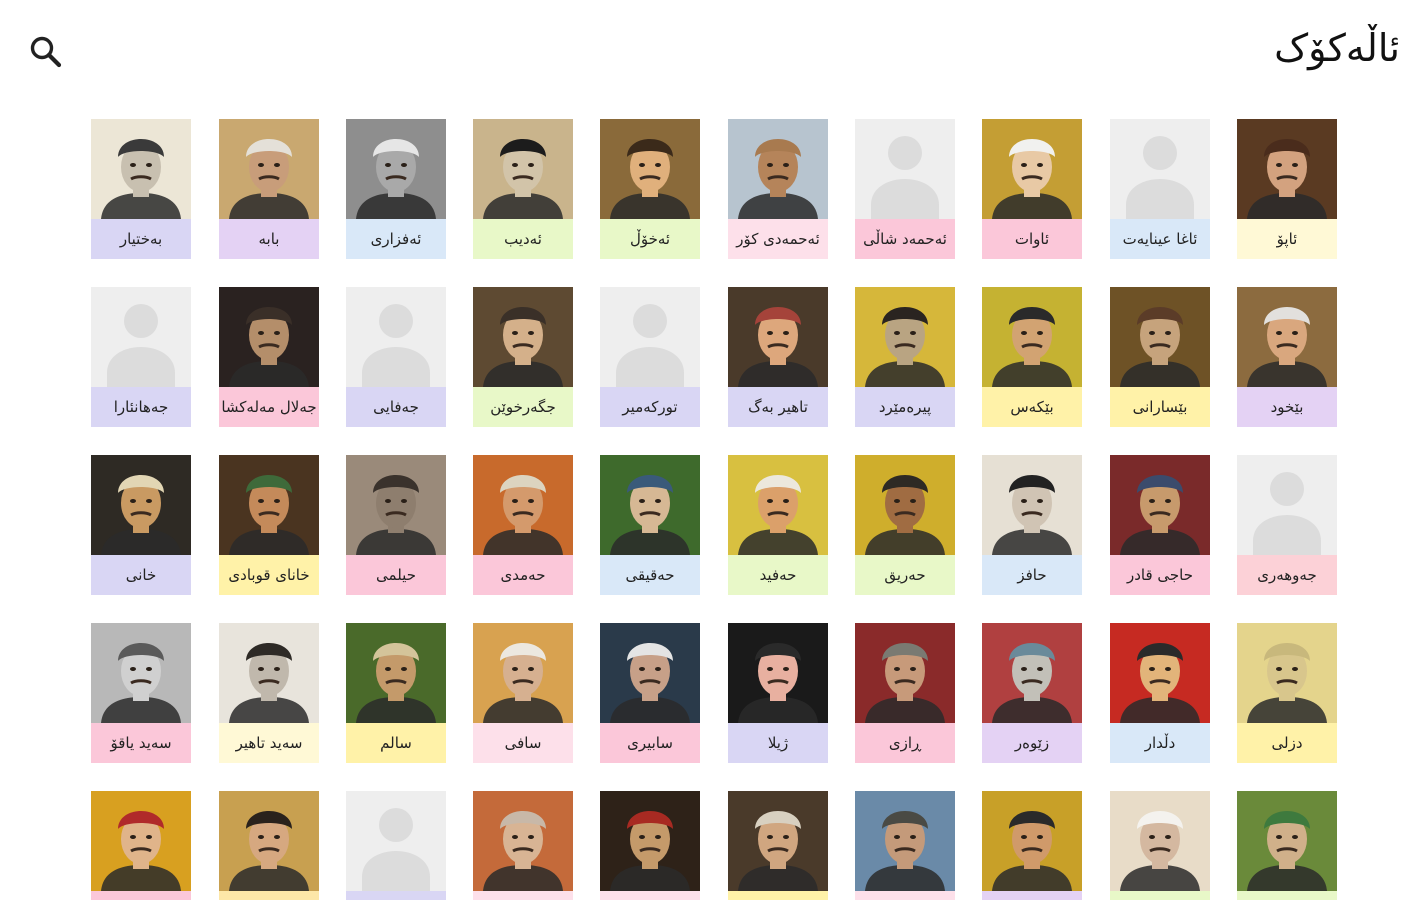 This screenshot has height=900, width=1428. I want to click on poet-card: حاجی قادر, so click(1160, 525).